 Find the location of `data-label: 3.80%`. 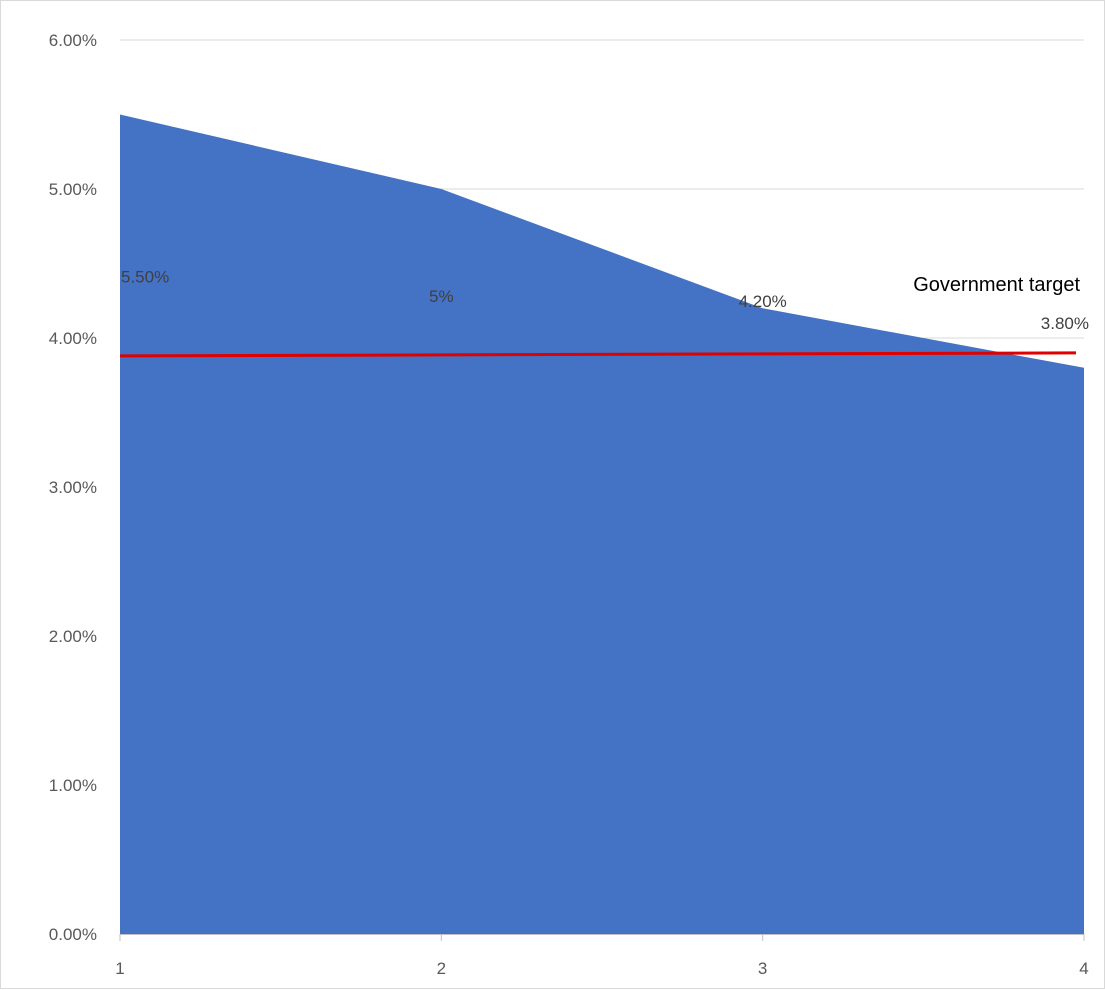

data-label: 3.80% is located at coordinates (1065, 323).